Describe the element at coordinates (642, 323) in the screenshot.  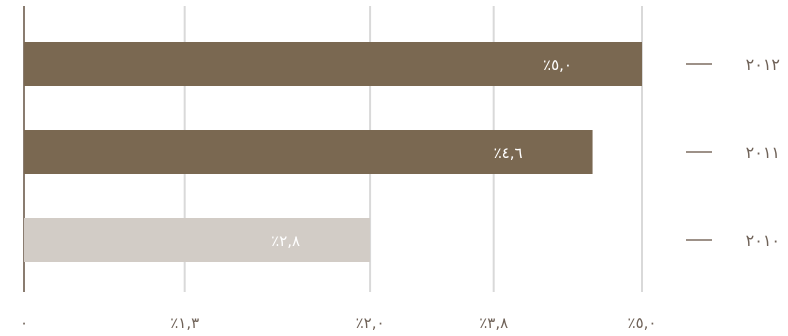
I see `x-tick-label: ٪٥,٠` at that location.